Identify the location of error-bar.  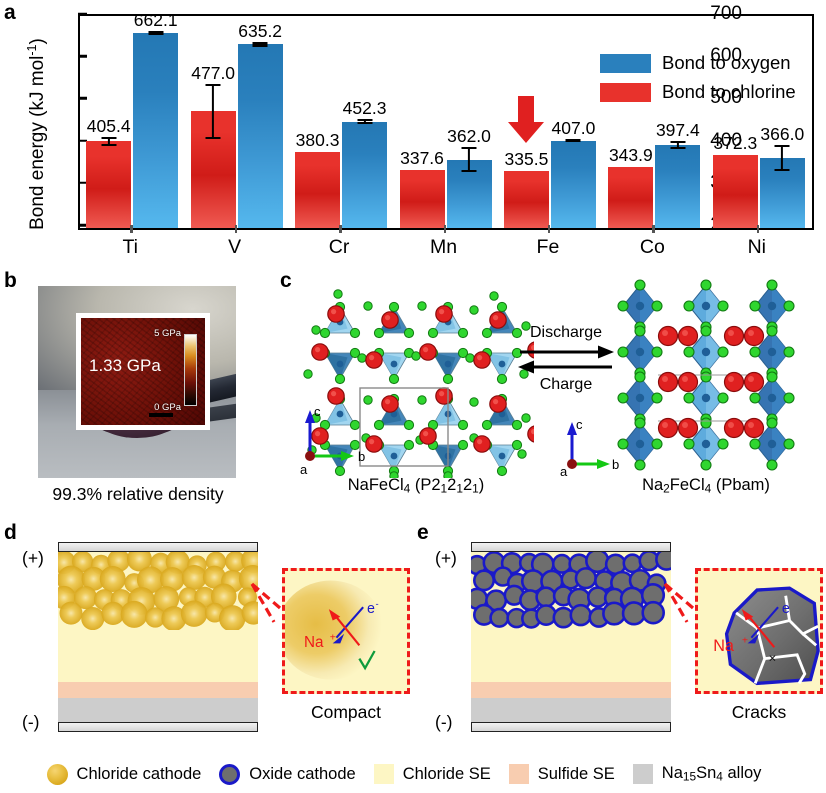
(213, 110).